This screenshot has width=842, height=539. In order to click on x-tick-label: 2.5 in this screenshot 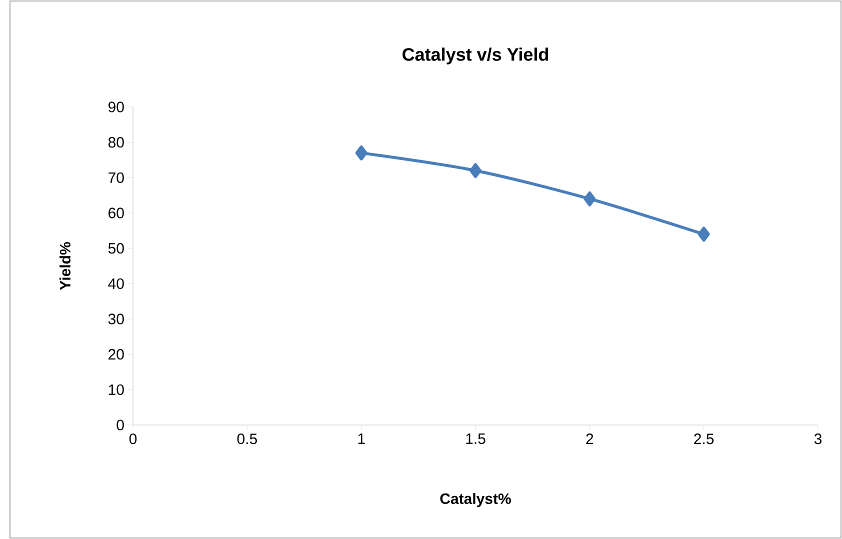, I will do `click(704, 439)`.